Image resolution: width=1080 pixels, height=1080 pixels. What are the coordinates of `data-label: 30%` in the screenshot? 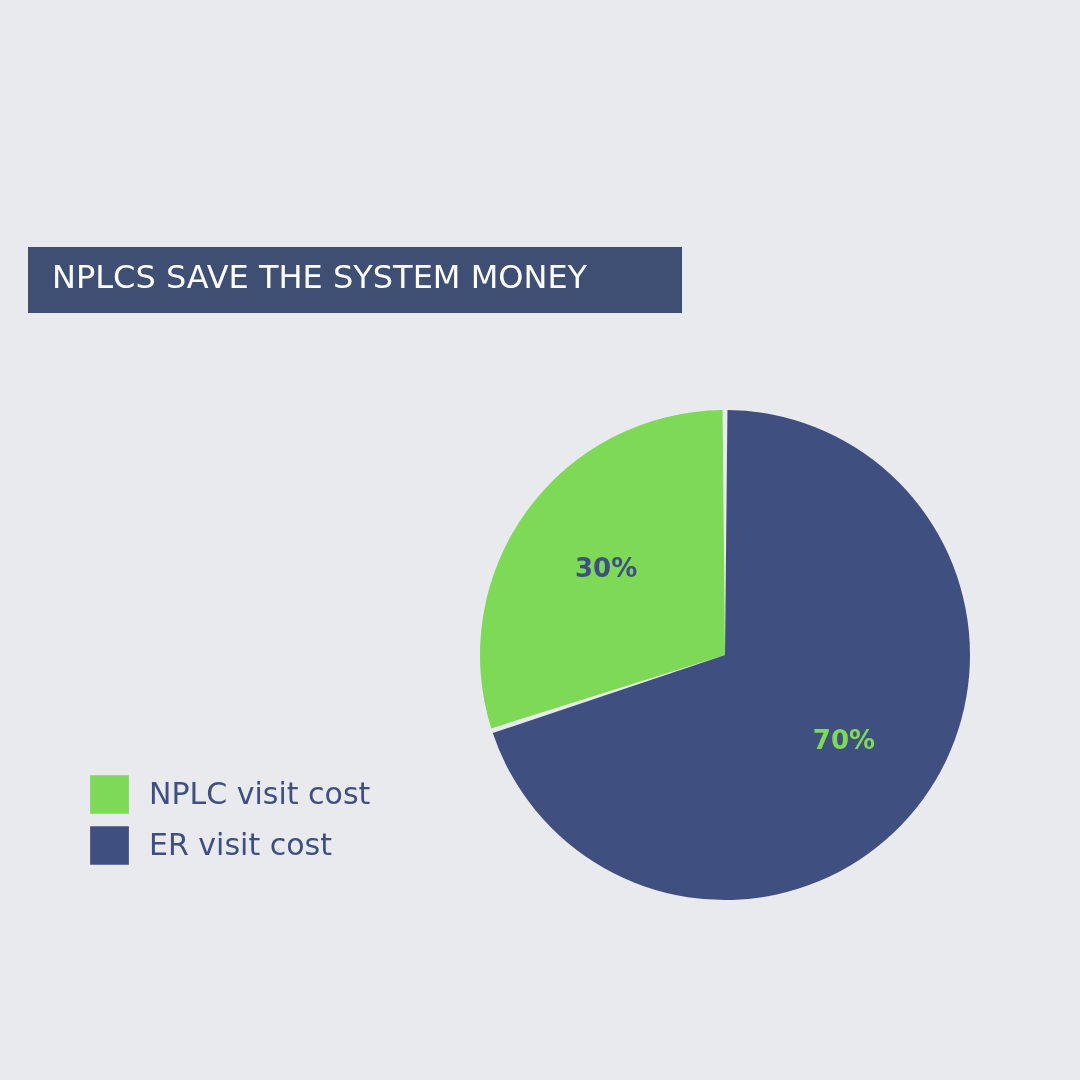 It's located at (606, 567).